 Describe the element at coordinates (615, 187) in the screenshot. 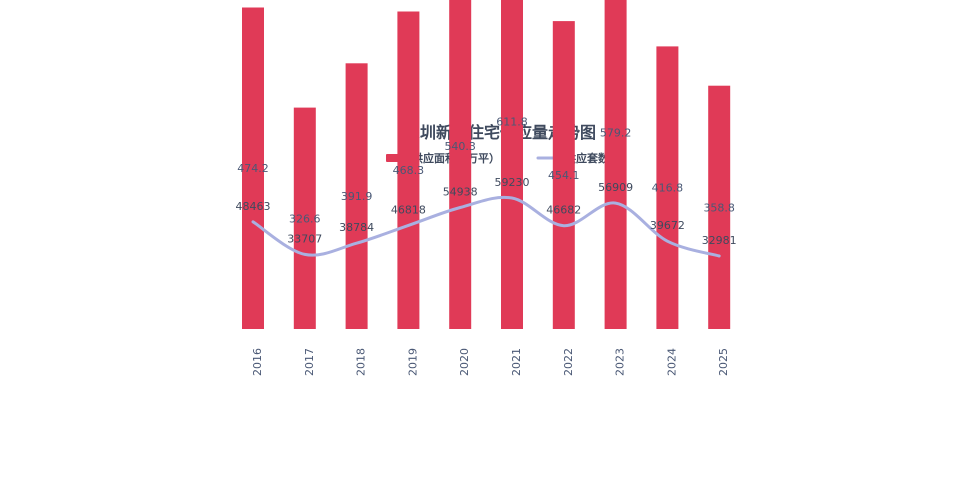

I see `line-label-2023: 56909` at that location.